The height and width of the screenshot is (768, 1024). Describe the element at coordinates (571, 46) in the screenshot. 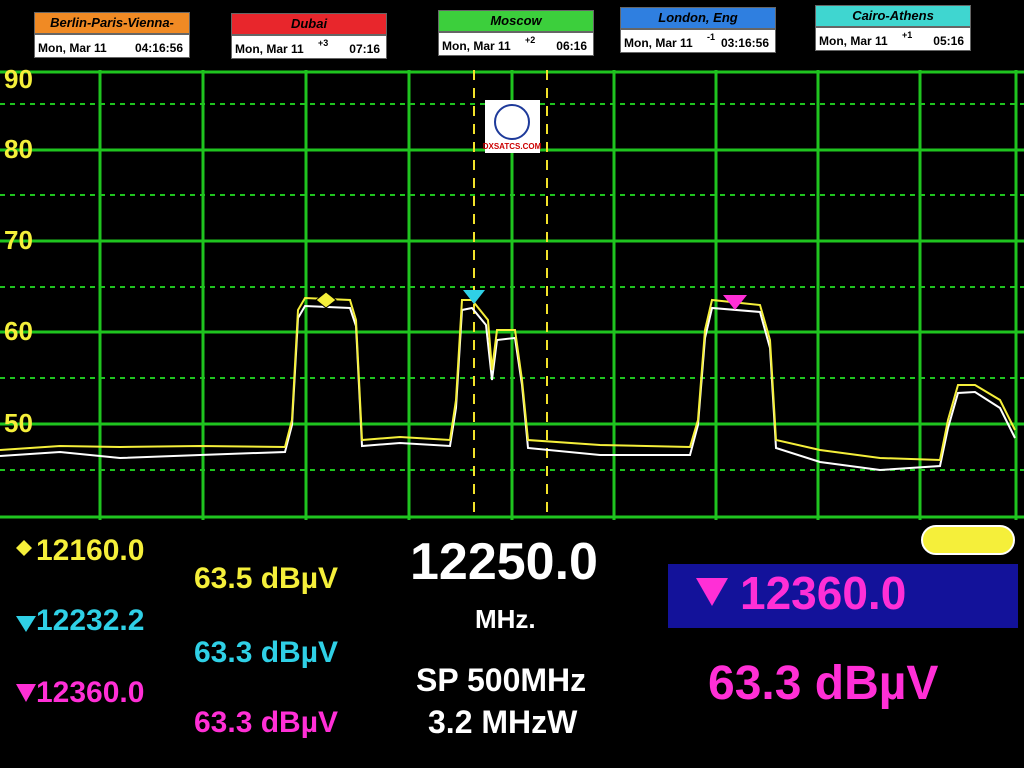

I see `time: 06:16` at that location.